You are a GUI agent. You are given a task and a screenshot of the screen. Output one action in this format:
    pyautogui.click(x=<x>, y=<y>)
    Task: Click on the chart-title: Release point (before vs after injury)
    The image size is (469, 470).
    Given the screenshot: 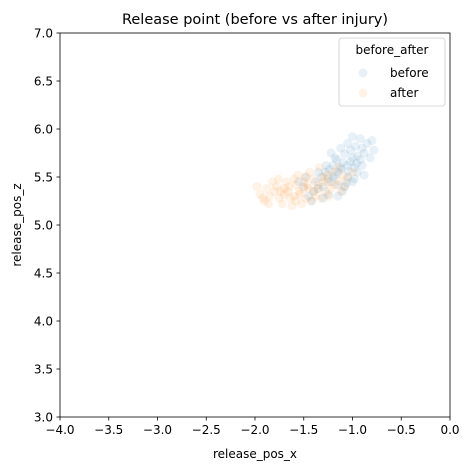 What is the action you would take?
    pyautogui.click(x=255, y=20)
    